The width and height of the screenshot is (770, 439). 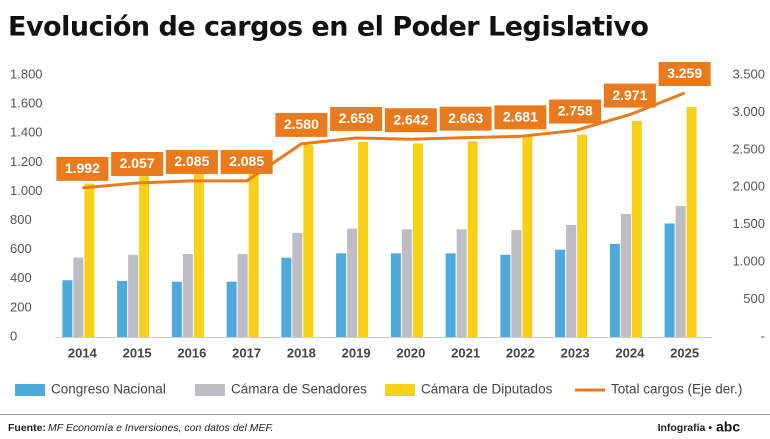 I want to click on y-tick-label: 1.400, so click(x=26, y=132).